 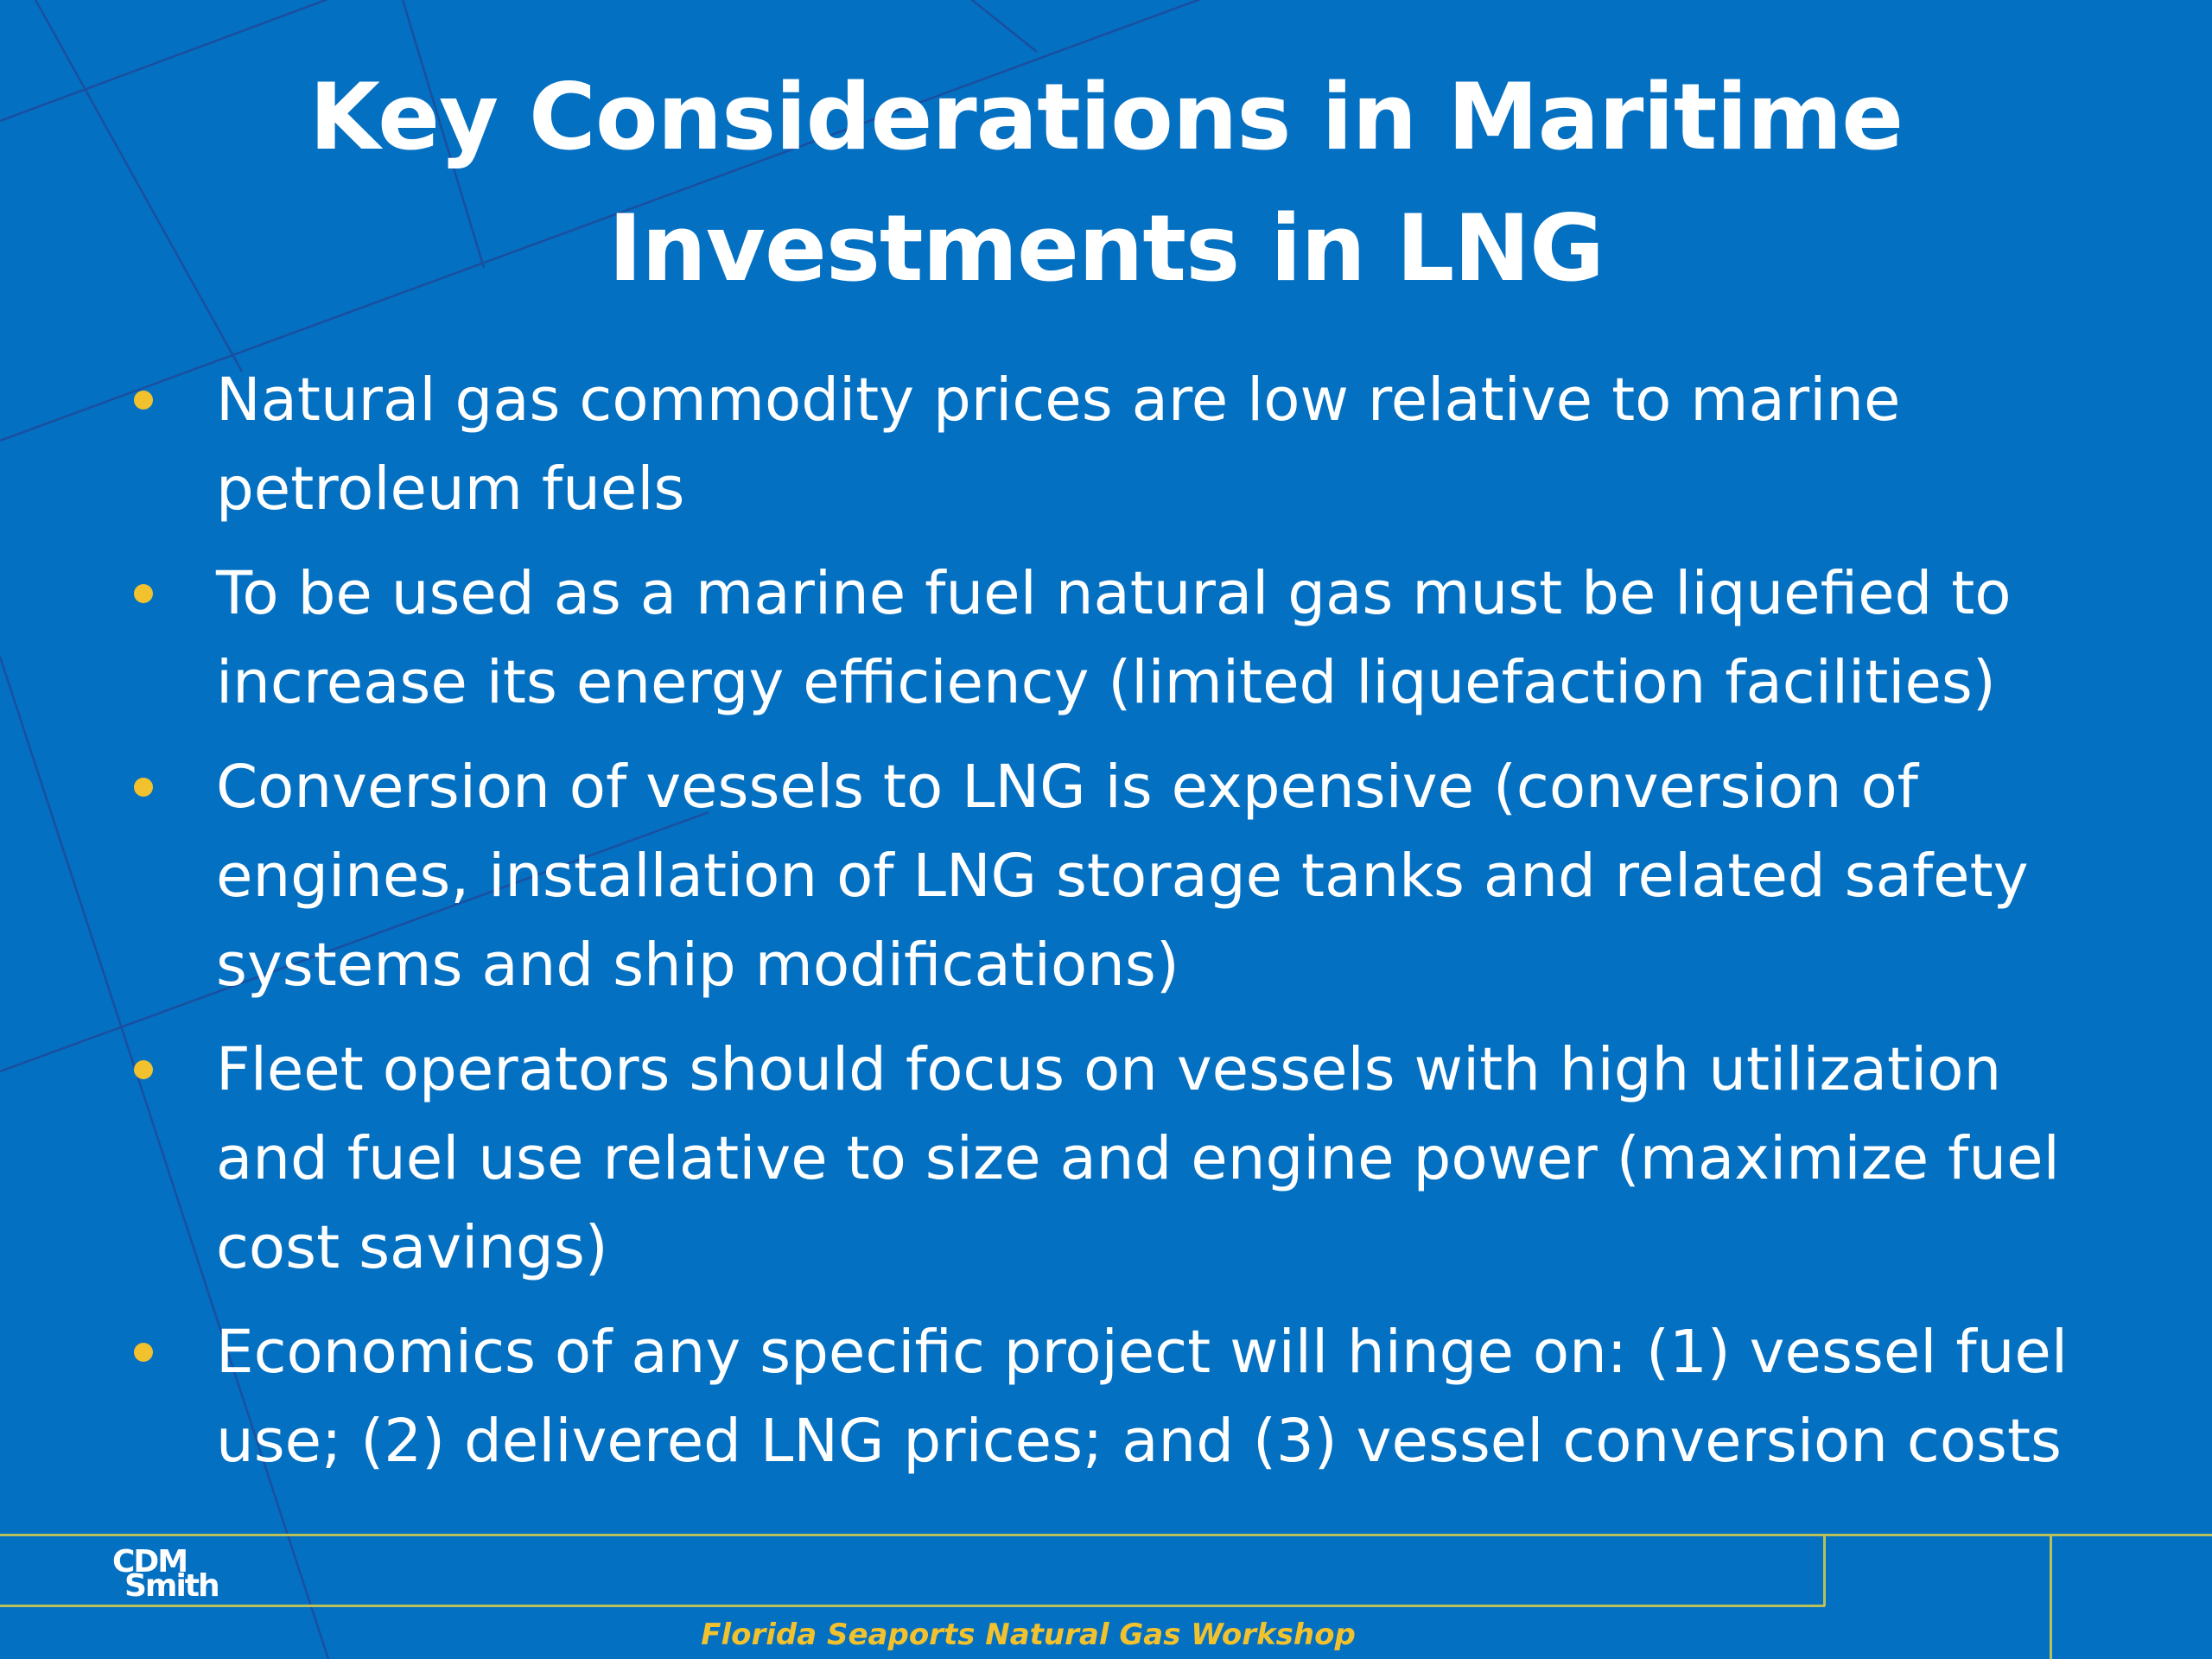 I want to click on slide-title-line-2: Investments in LNG, so click(x=1106, y=248).